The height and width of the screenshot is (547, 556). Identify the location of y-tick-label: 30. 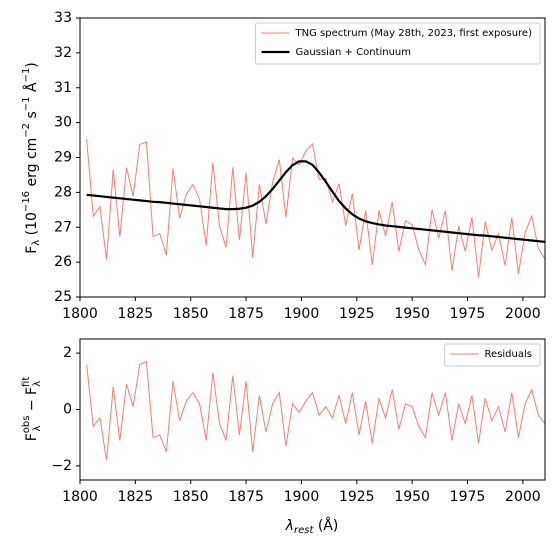
(63, 123).